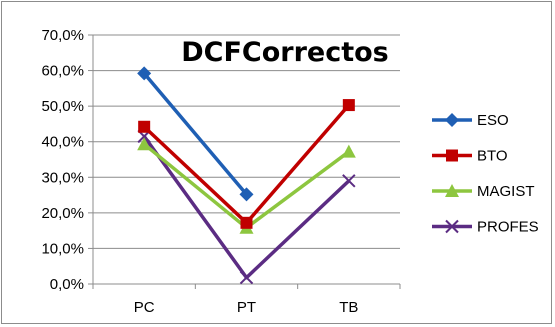 This screenshot has height=327, width=555. I want to click on chart-title: DCFCorrectos, so click(285, 52).